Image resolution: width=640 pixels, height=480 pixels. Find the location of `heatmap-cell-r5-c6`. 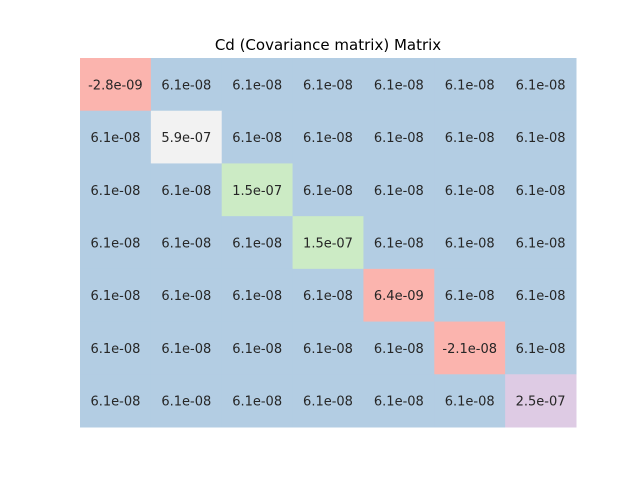

heatmap-cell-r5-c6 is located at coordinates (541, 348).